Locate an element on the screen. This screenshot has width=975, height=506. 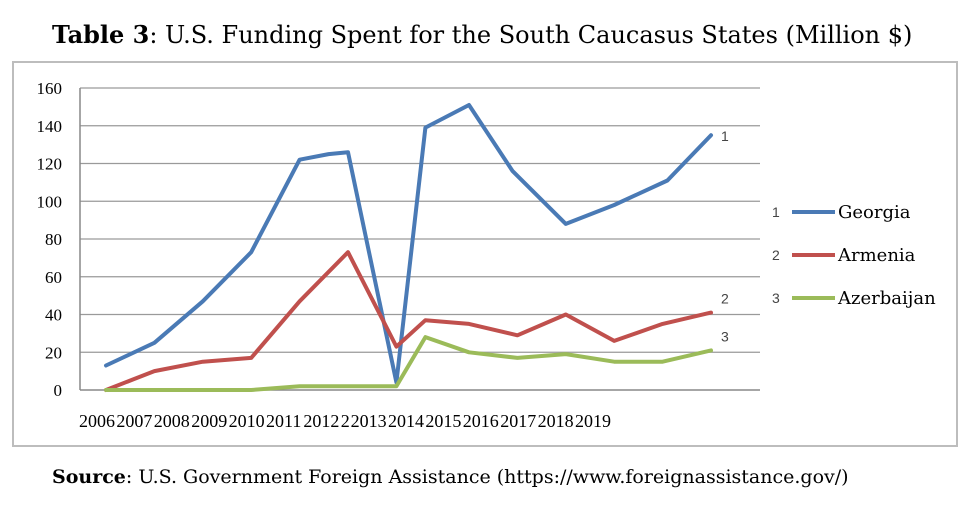
y-axis: 0 20 40 60 80 100 120 140 160 is located at coordinates (59, 239).